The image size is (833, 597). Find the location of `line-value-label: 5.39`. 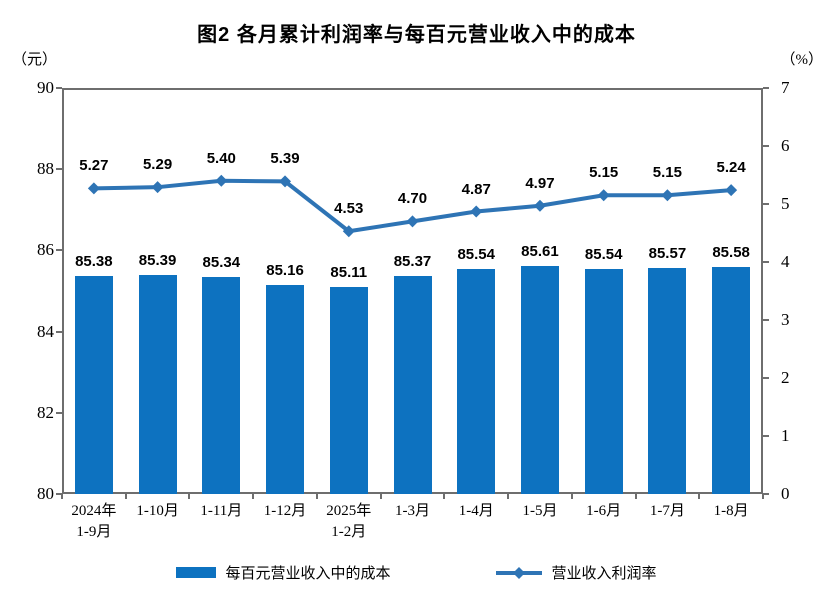

line-value-label: 5.39 is located at coordinates (285, 159).